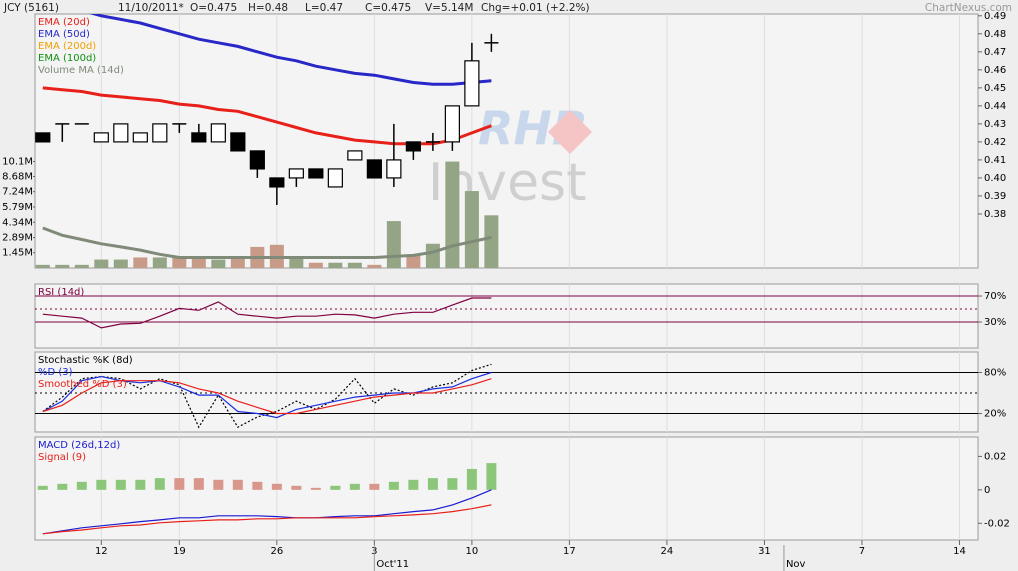 The height and width of the screenshot is (571, 1018). I want to click on y-tick-label: 0.44, so click(995, 106).